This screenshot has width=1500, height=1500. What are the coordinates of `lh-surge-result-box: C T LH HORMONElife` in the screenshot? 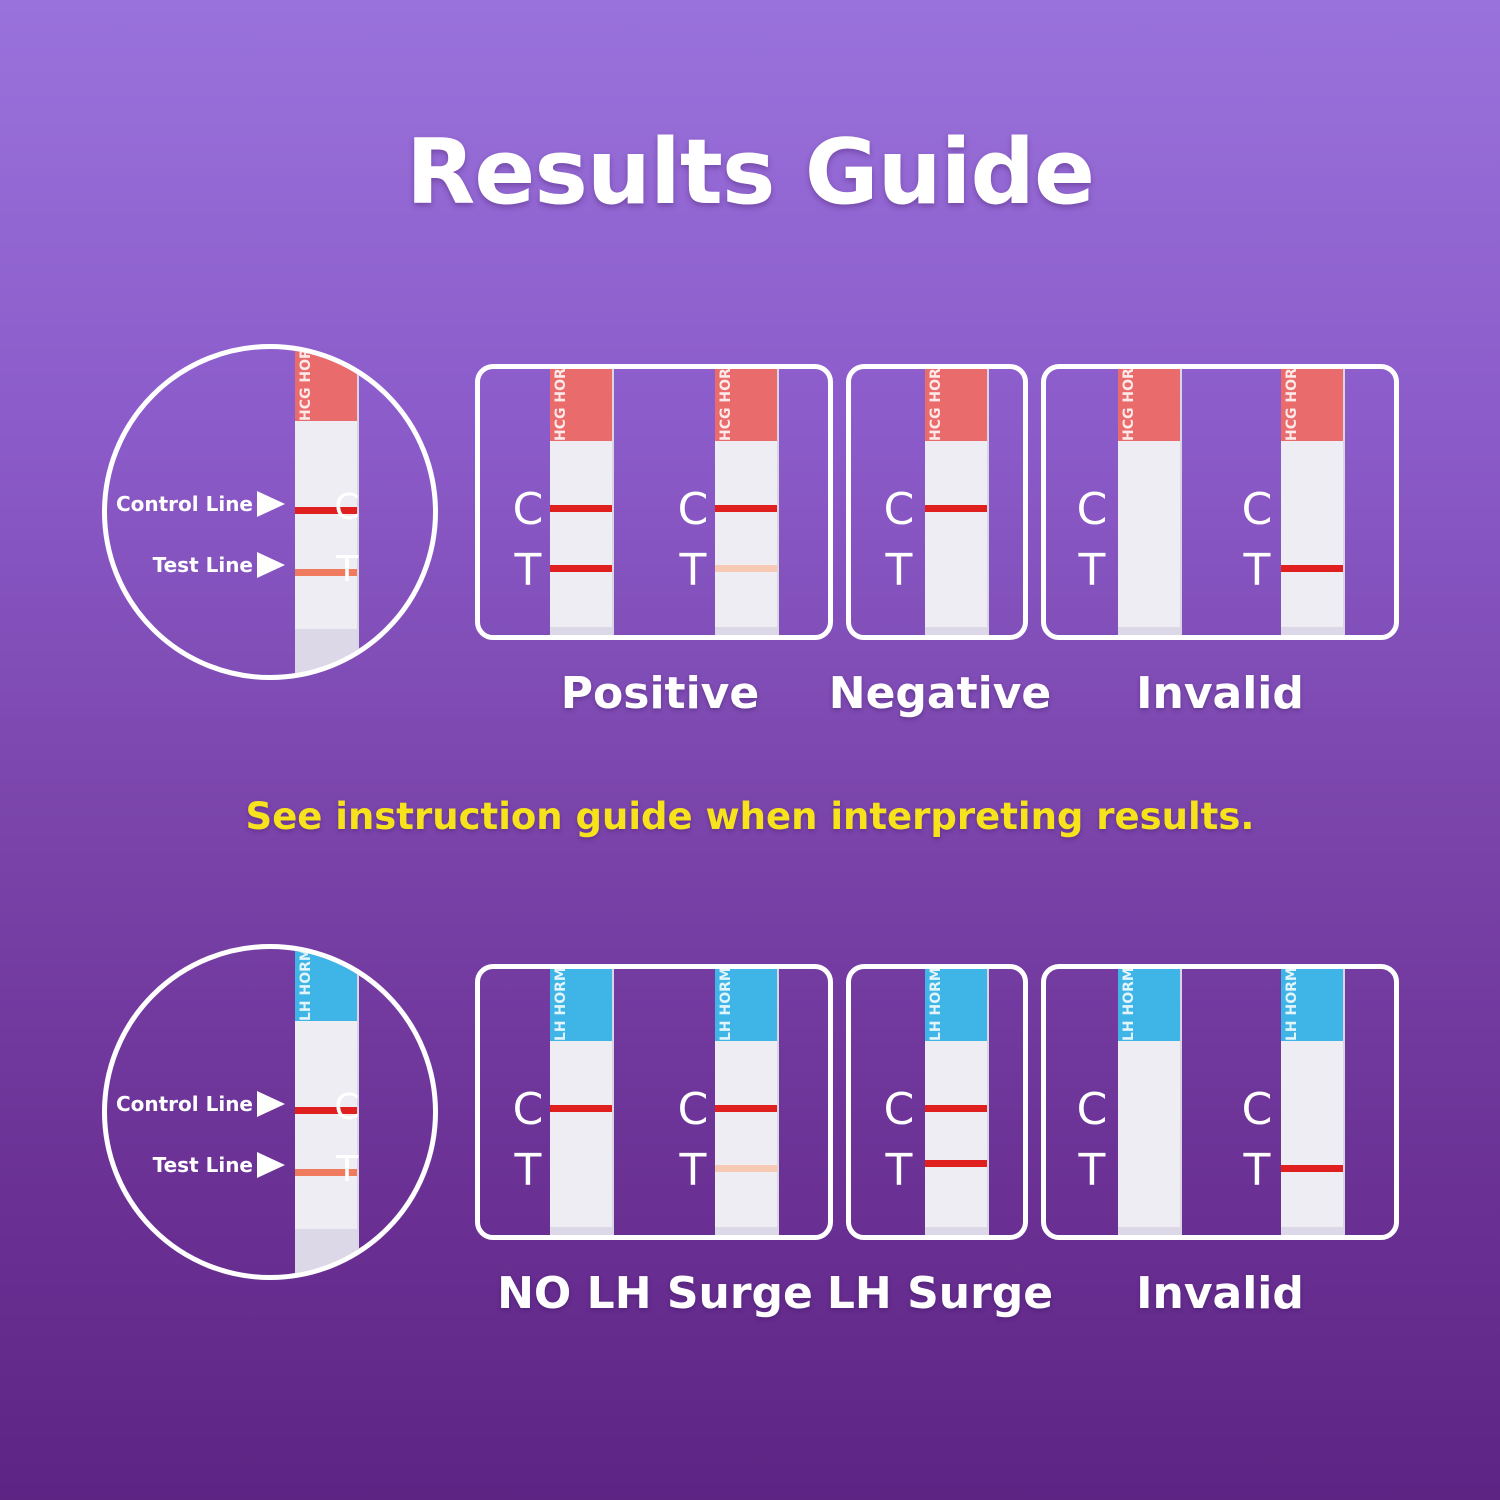 It's located at (937, 1102).